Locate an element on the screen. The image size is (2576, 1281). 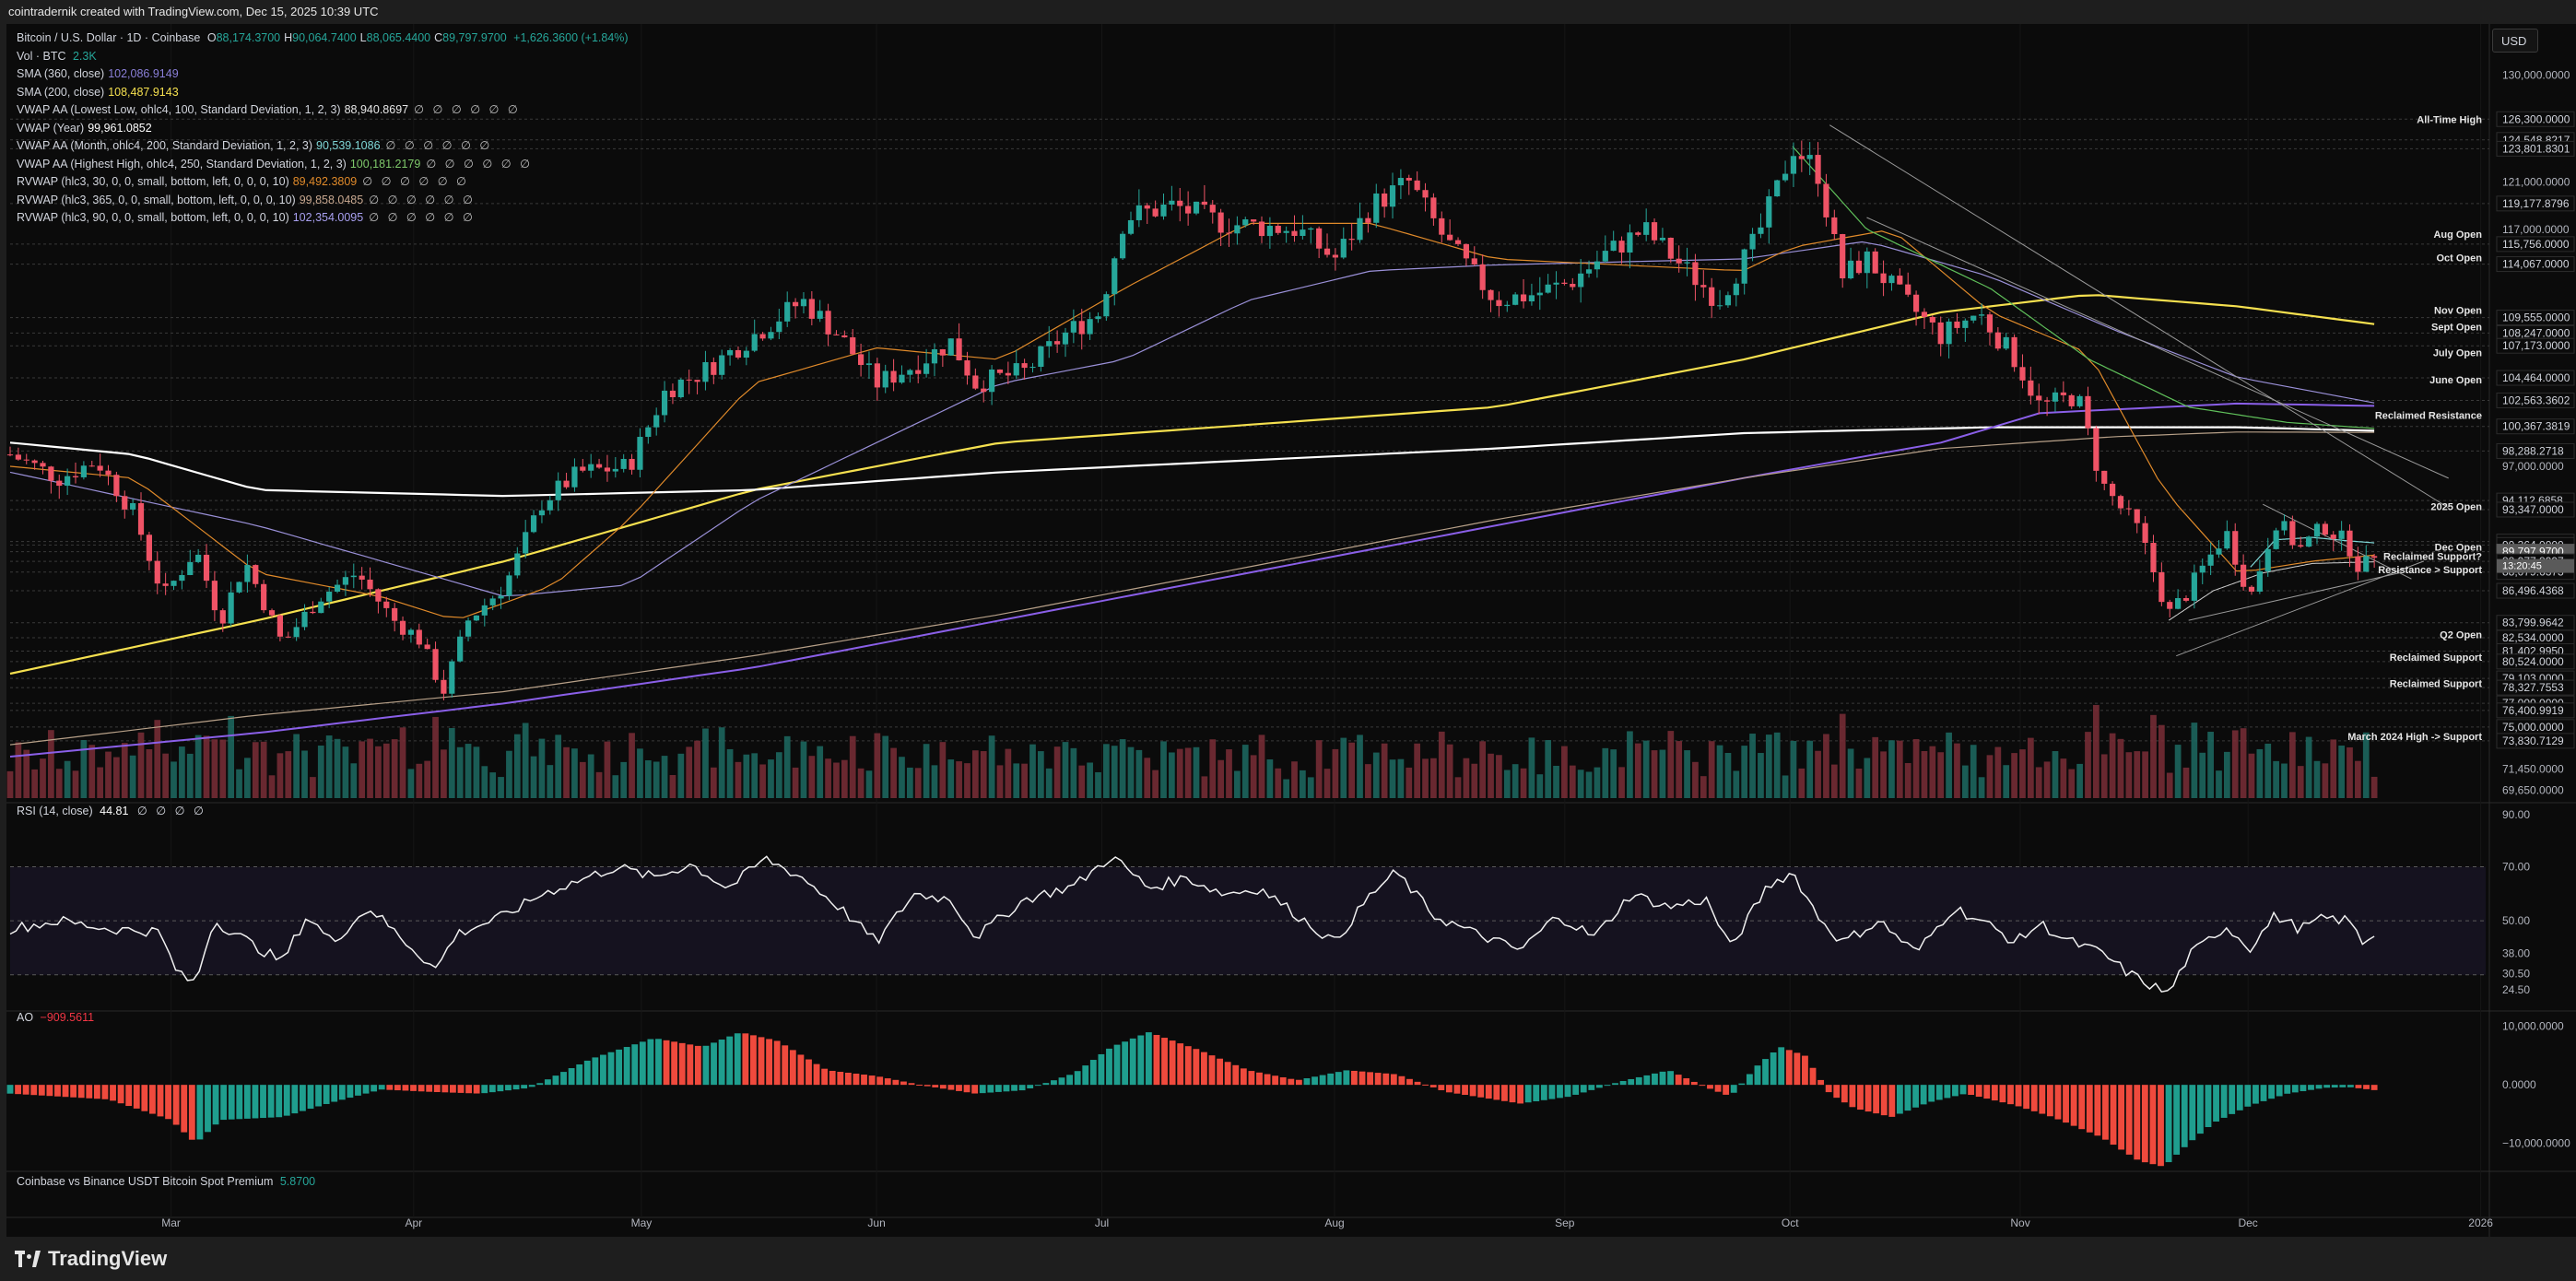
price-tick-label: 117,000.0000 is located at coordinates (2536, 230).